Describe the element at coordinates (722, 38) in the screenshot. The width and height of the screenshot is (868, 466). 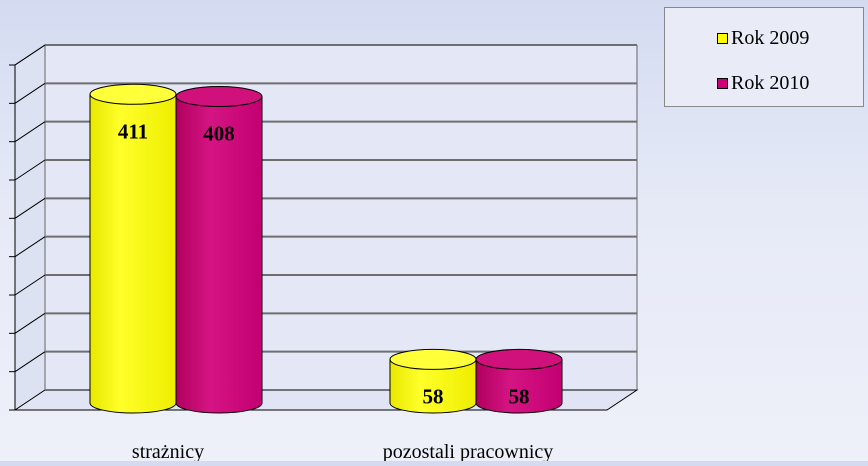
I see `legend-swatch-rok-2009` at that location.